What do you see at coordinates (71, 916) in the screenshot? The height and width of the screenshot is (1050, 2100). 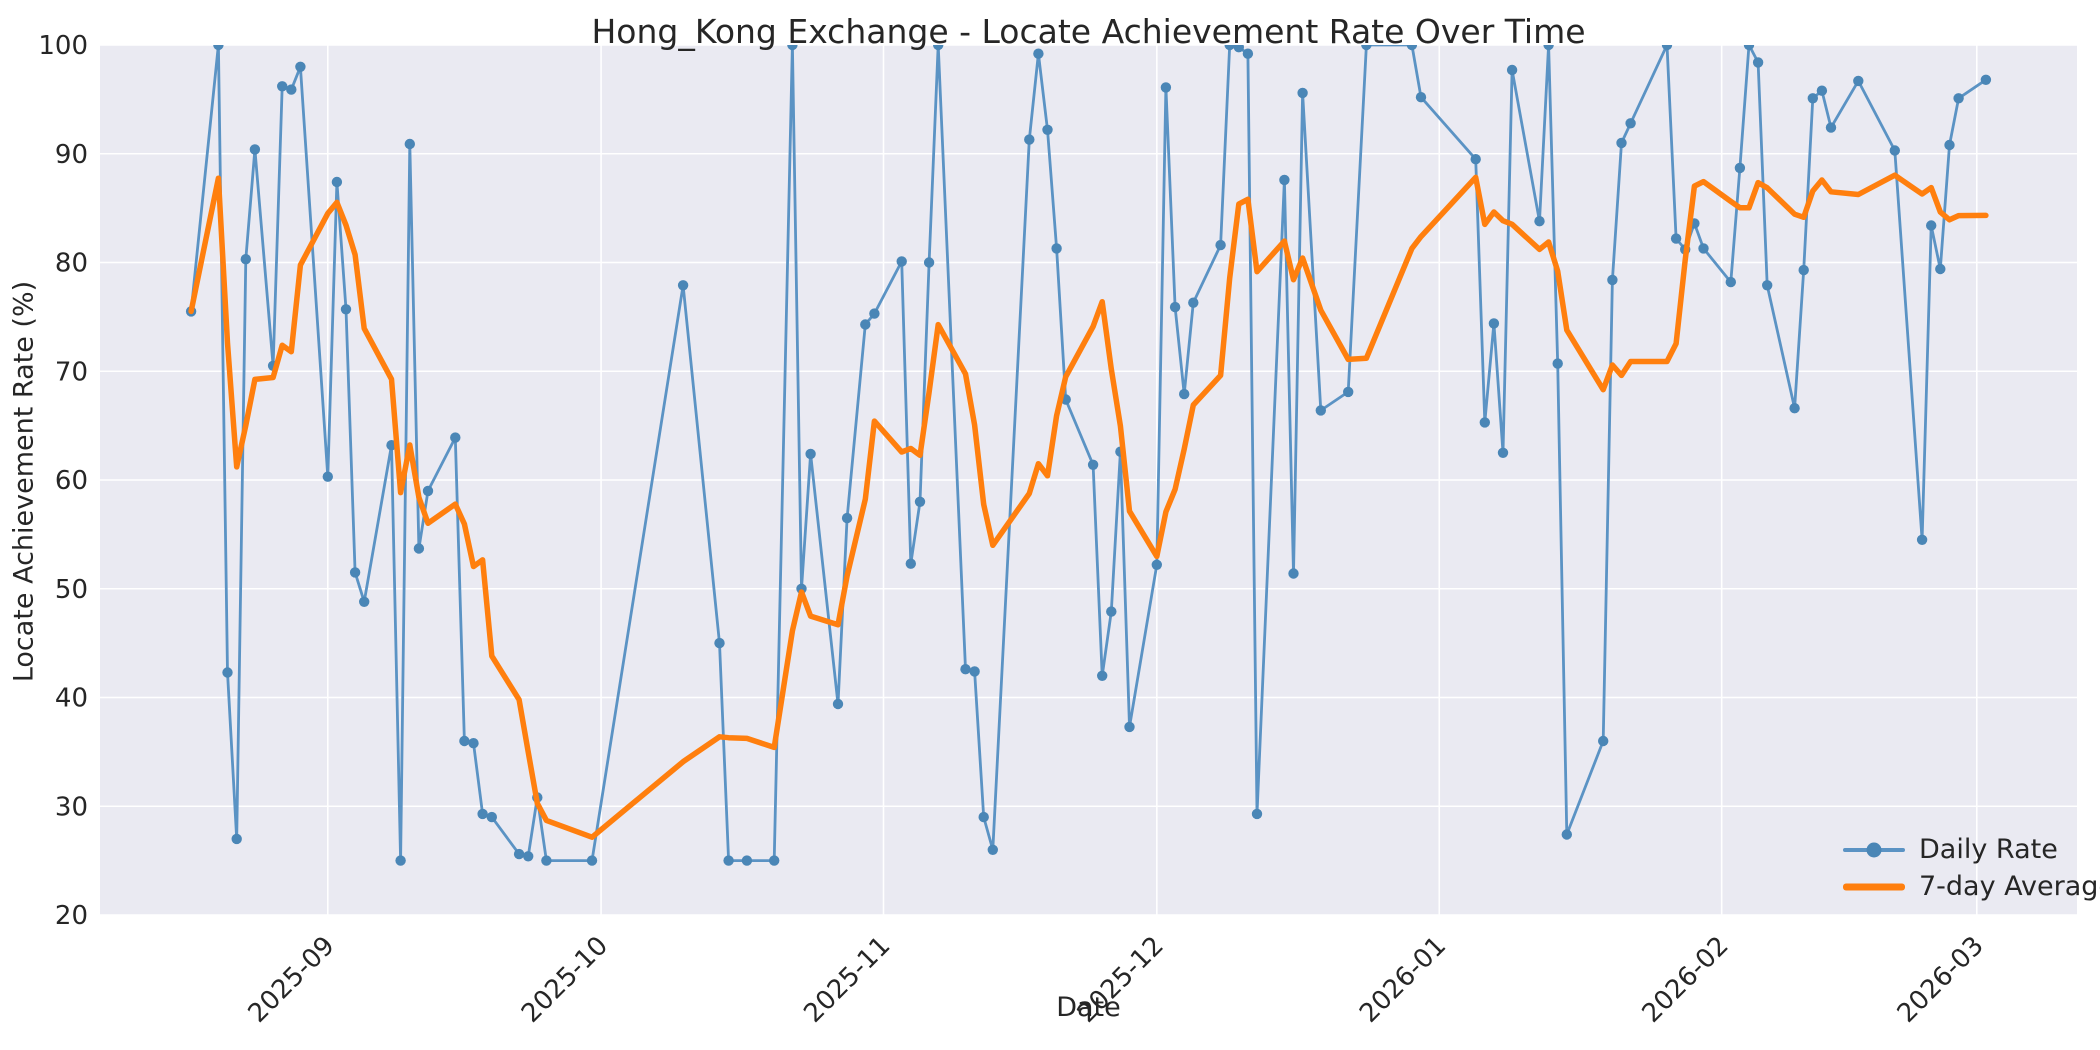 I see `svg-text: 20` at bounding box center [71, 916].